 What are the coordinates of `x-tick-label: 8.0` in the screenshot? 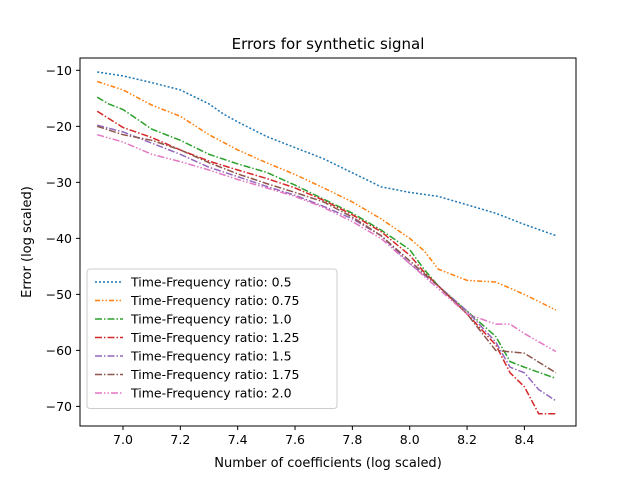 It's located at (410, 439).